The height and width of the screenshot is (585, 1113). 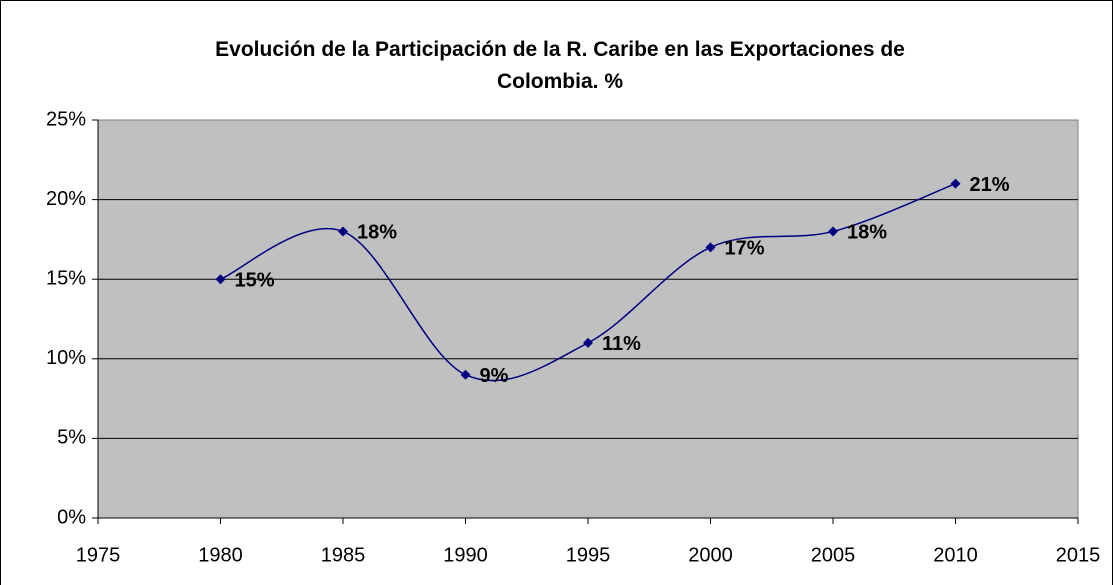 I want to click on data-label: 11%, so click(x=621, y=344).